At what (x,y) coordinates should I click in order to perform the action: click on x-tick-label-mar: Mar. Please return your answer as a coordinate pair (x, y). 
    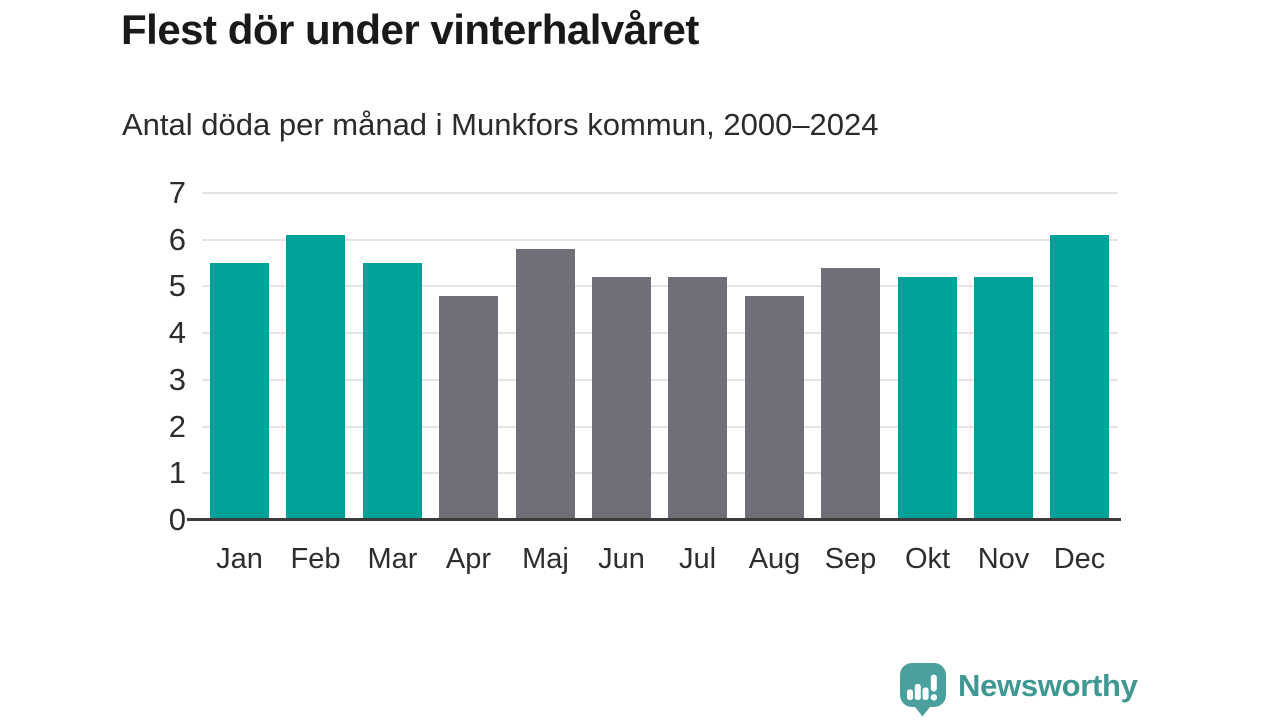
    Looking at the image, I should click on (392, 559).